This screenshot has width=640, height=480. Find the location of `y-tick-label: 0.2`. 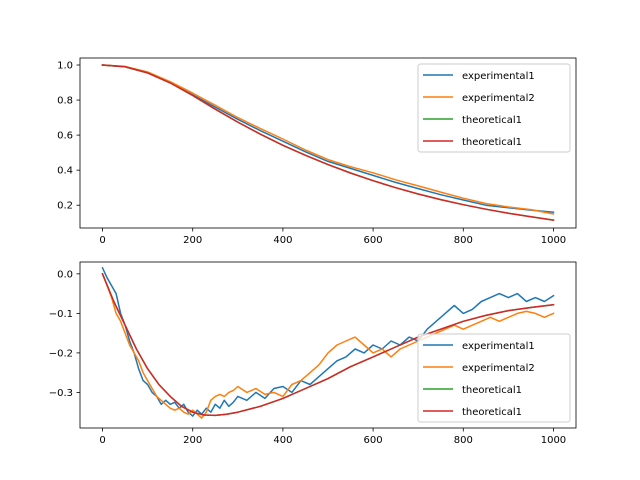

y-tick-label: 0.2 is located at coordinates (65, 206).